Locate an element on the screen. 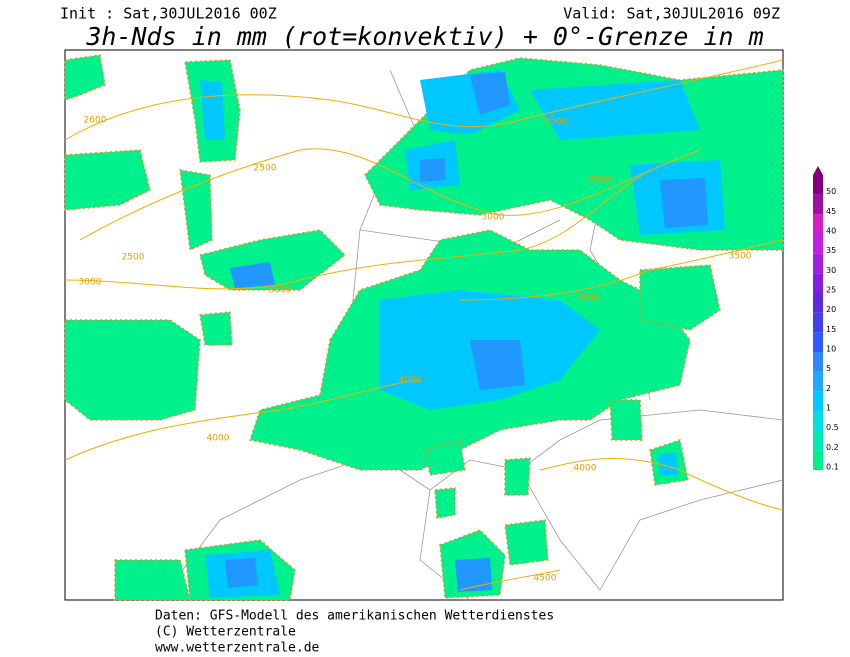 The height and width of the screenshot is (657, 850). colorbar-label: 10 is located at coordinates (831, 349).